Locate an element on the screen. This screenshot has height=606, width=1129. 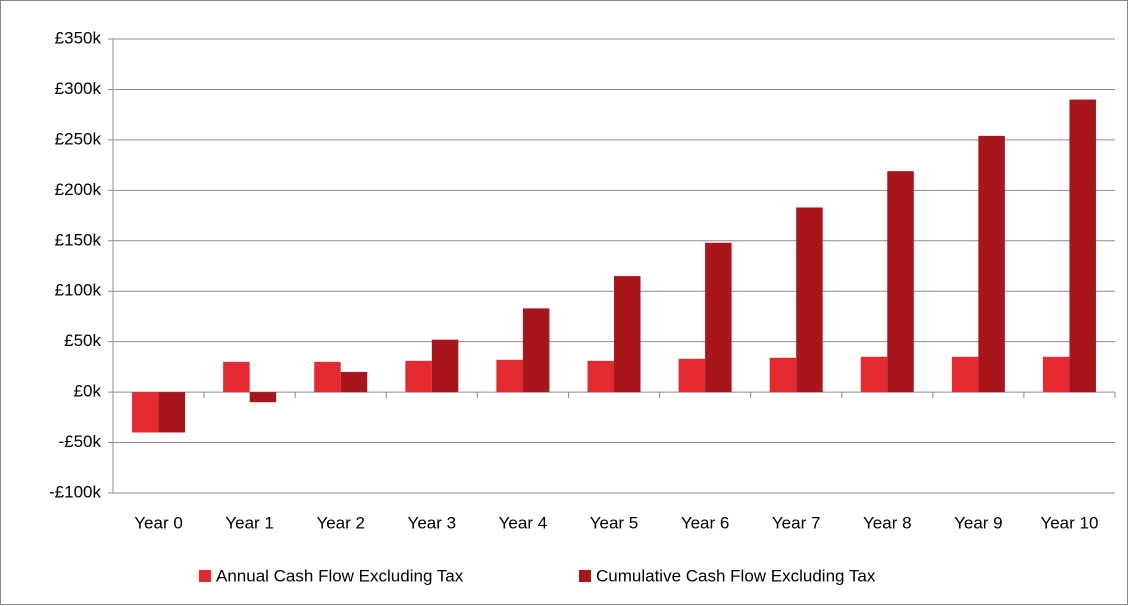
x-tick-label: Year 0 is located at coordinates (158, 522).